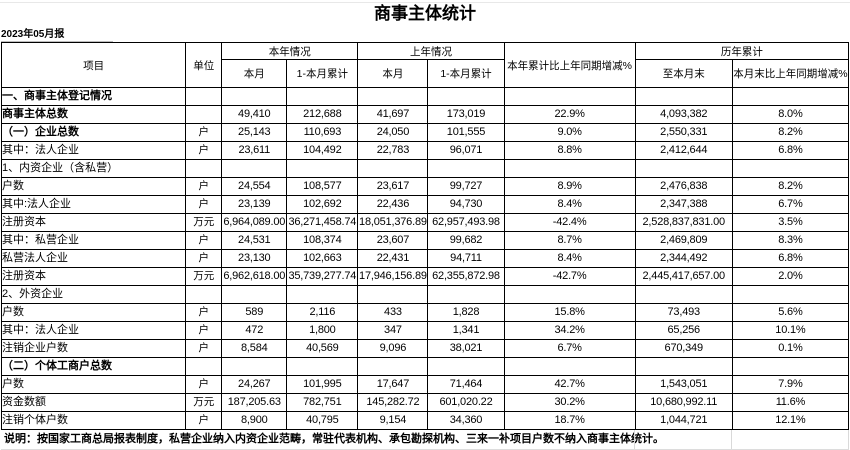 This screenshot has width=850, height=450. Describe the element at coordinates (790, 384) in the screenshot. I see `value-cell: 7.9%` at that location.